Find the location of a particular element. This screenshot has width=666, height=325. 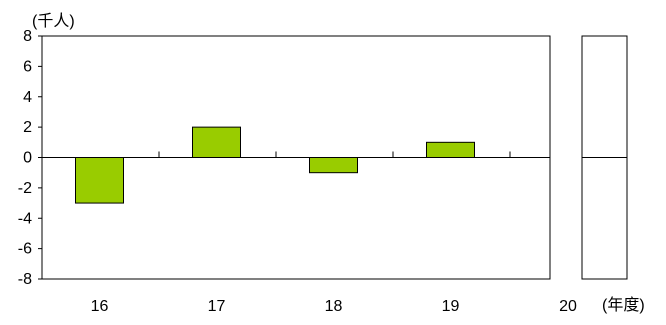

x-axis-unit-label: (年度) is located at coordinates (623, 305).